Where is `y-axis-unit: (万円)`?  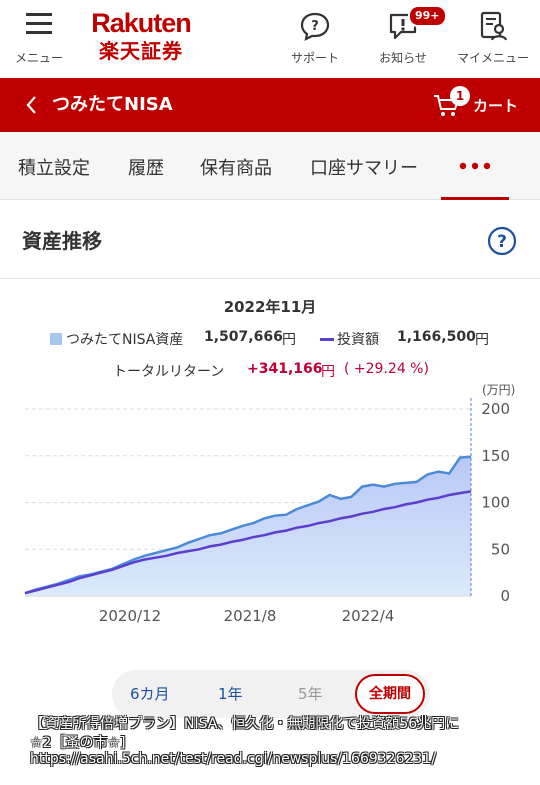 y-axis-unit: (万円) is located at coordinates (498, 390).